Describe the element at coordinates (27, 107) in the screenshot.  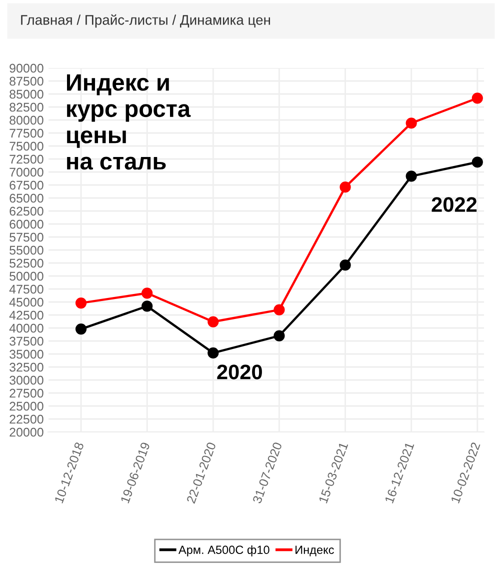
I see `y-tick-label: 82500` at that location.